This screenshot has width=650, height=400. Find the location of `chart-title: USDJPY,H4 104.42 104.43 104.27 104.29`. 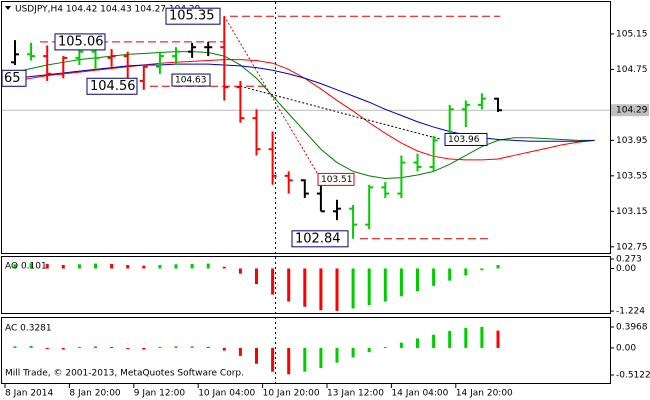

chart-title: USDJPY,H4 104.42 104.43 104.27 104.29 is located at coordinates (108, 10).